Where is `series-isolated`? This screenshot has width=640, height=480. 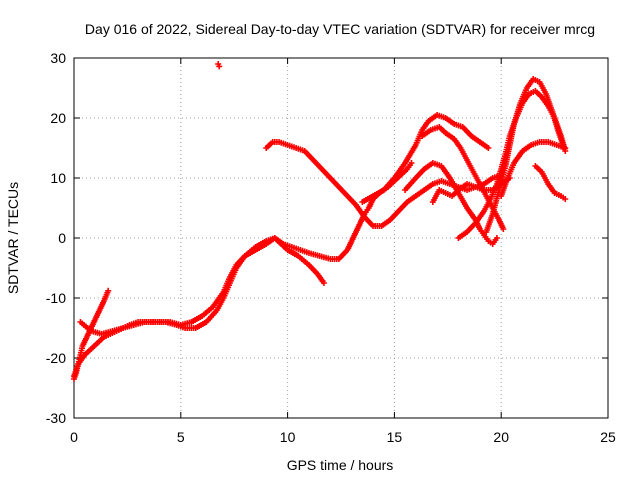 series-isolated is located at coordinates (219, 65).